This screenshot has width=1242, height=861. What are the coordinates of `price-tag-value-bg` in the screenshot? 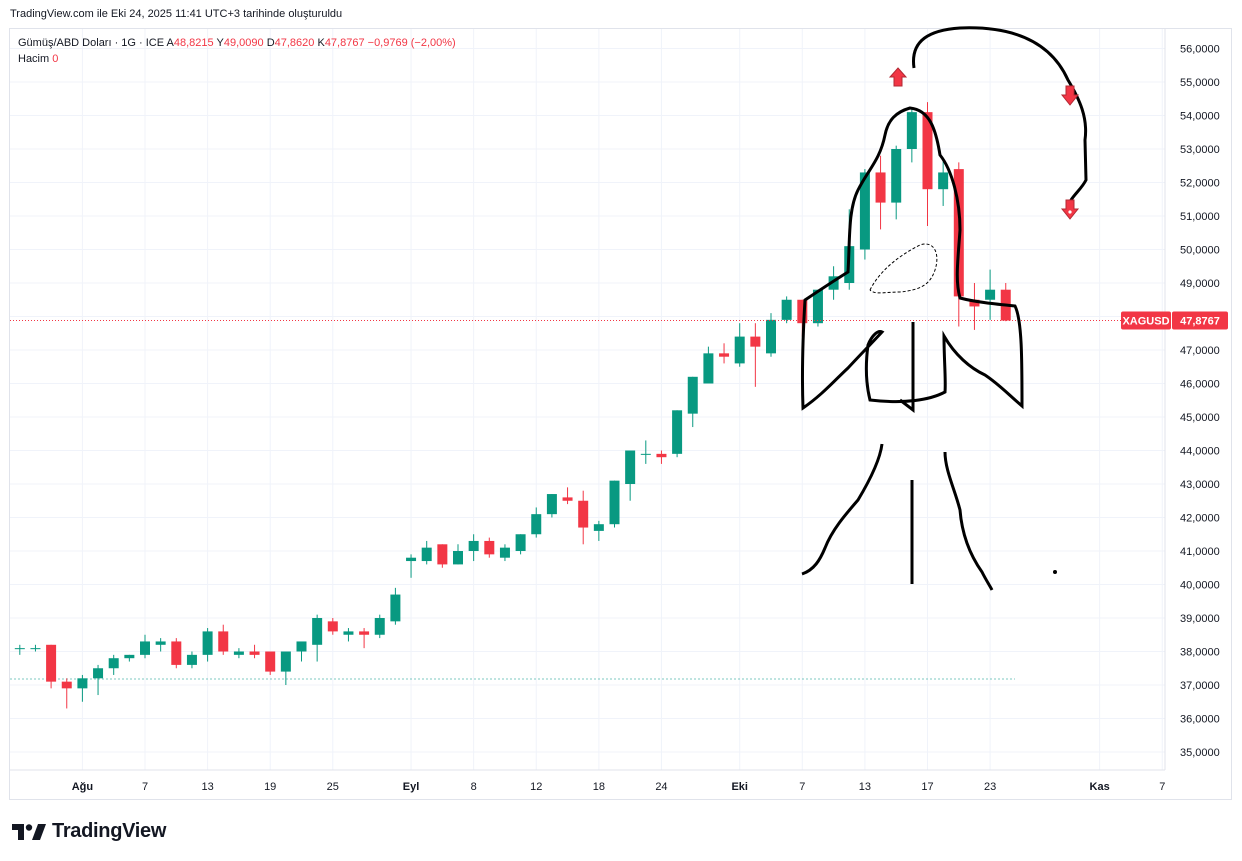 It's located at (1200, 320).